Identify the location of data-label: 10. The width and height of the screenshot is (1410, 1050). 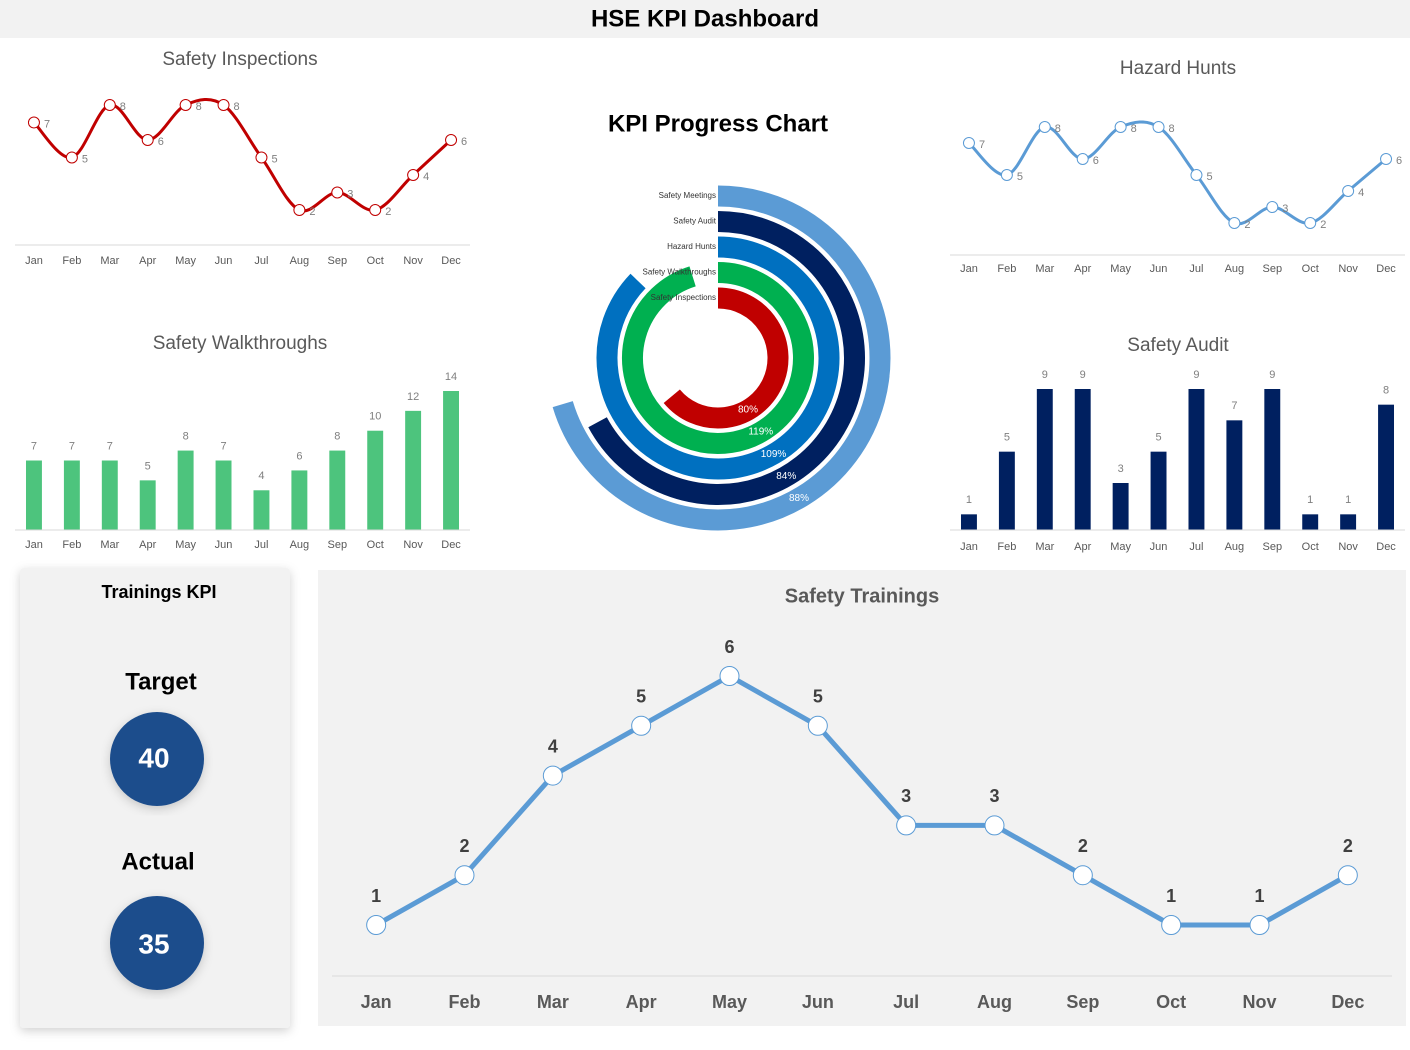
(375, 417).